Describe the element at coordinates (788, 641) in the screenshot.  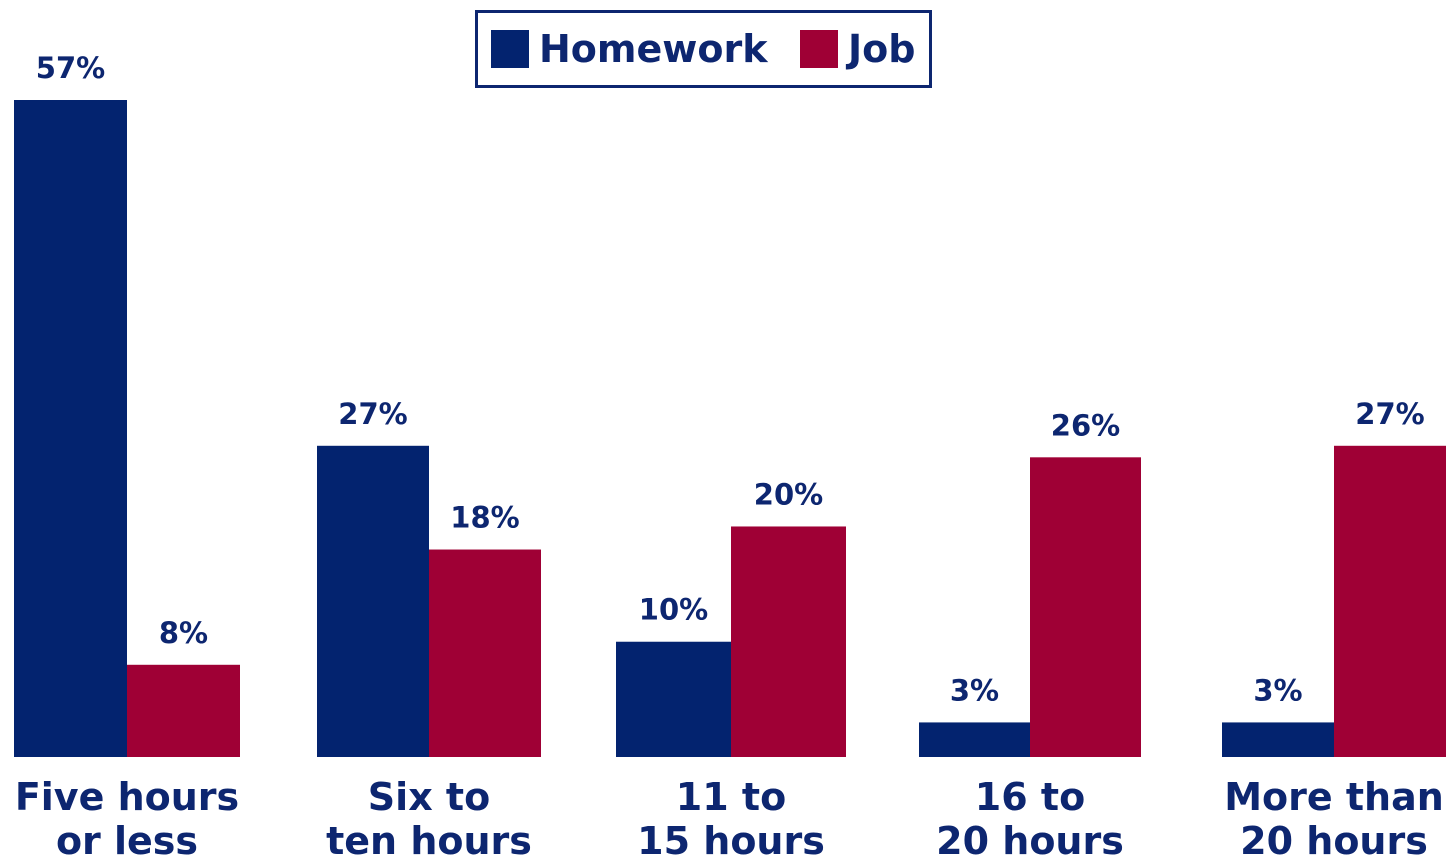
I see `bar-job-11-to-15-hours` at that location.